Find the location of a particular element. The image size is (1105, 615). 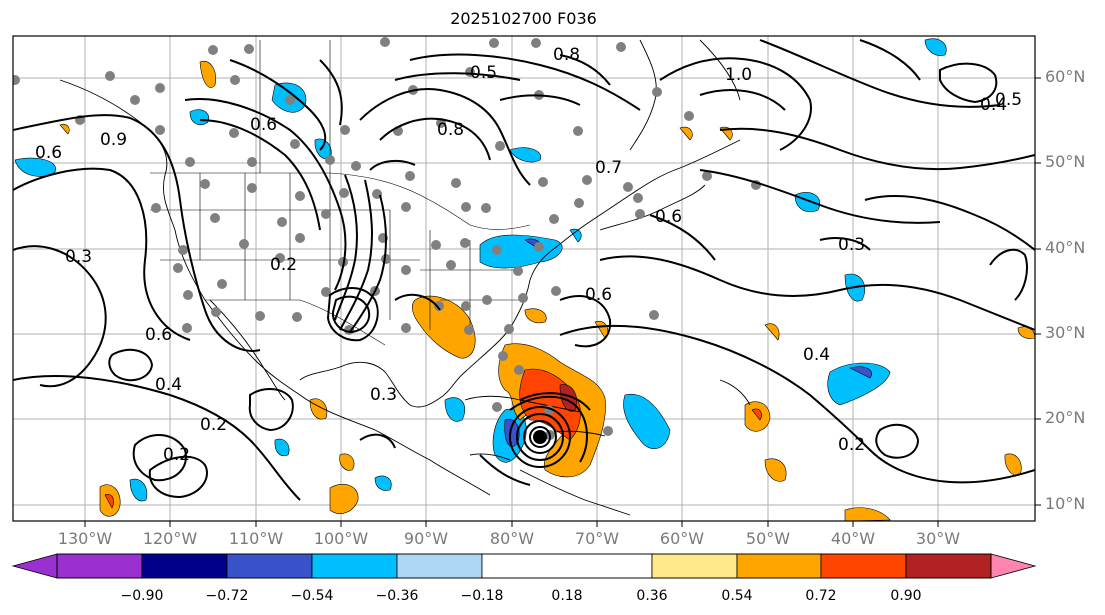

colorbar-tick-label: −0.72 is located at coordinates (227, 596).